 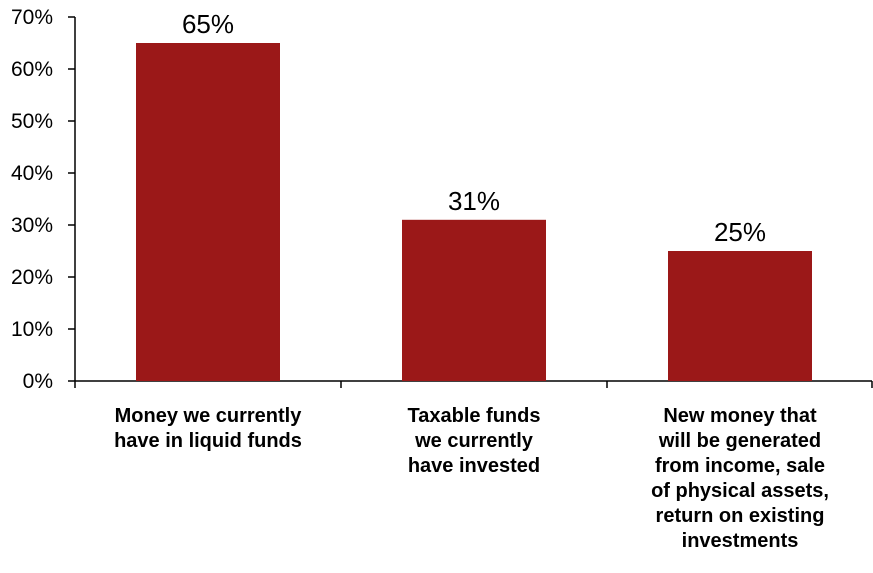 What do you see at coordinates (32, 17) in the screenshot?
I see `y-tick-label: 70%` at bounding box center [32, 17].